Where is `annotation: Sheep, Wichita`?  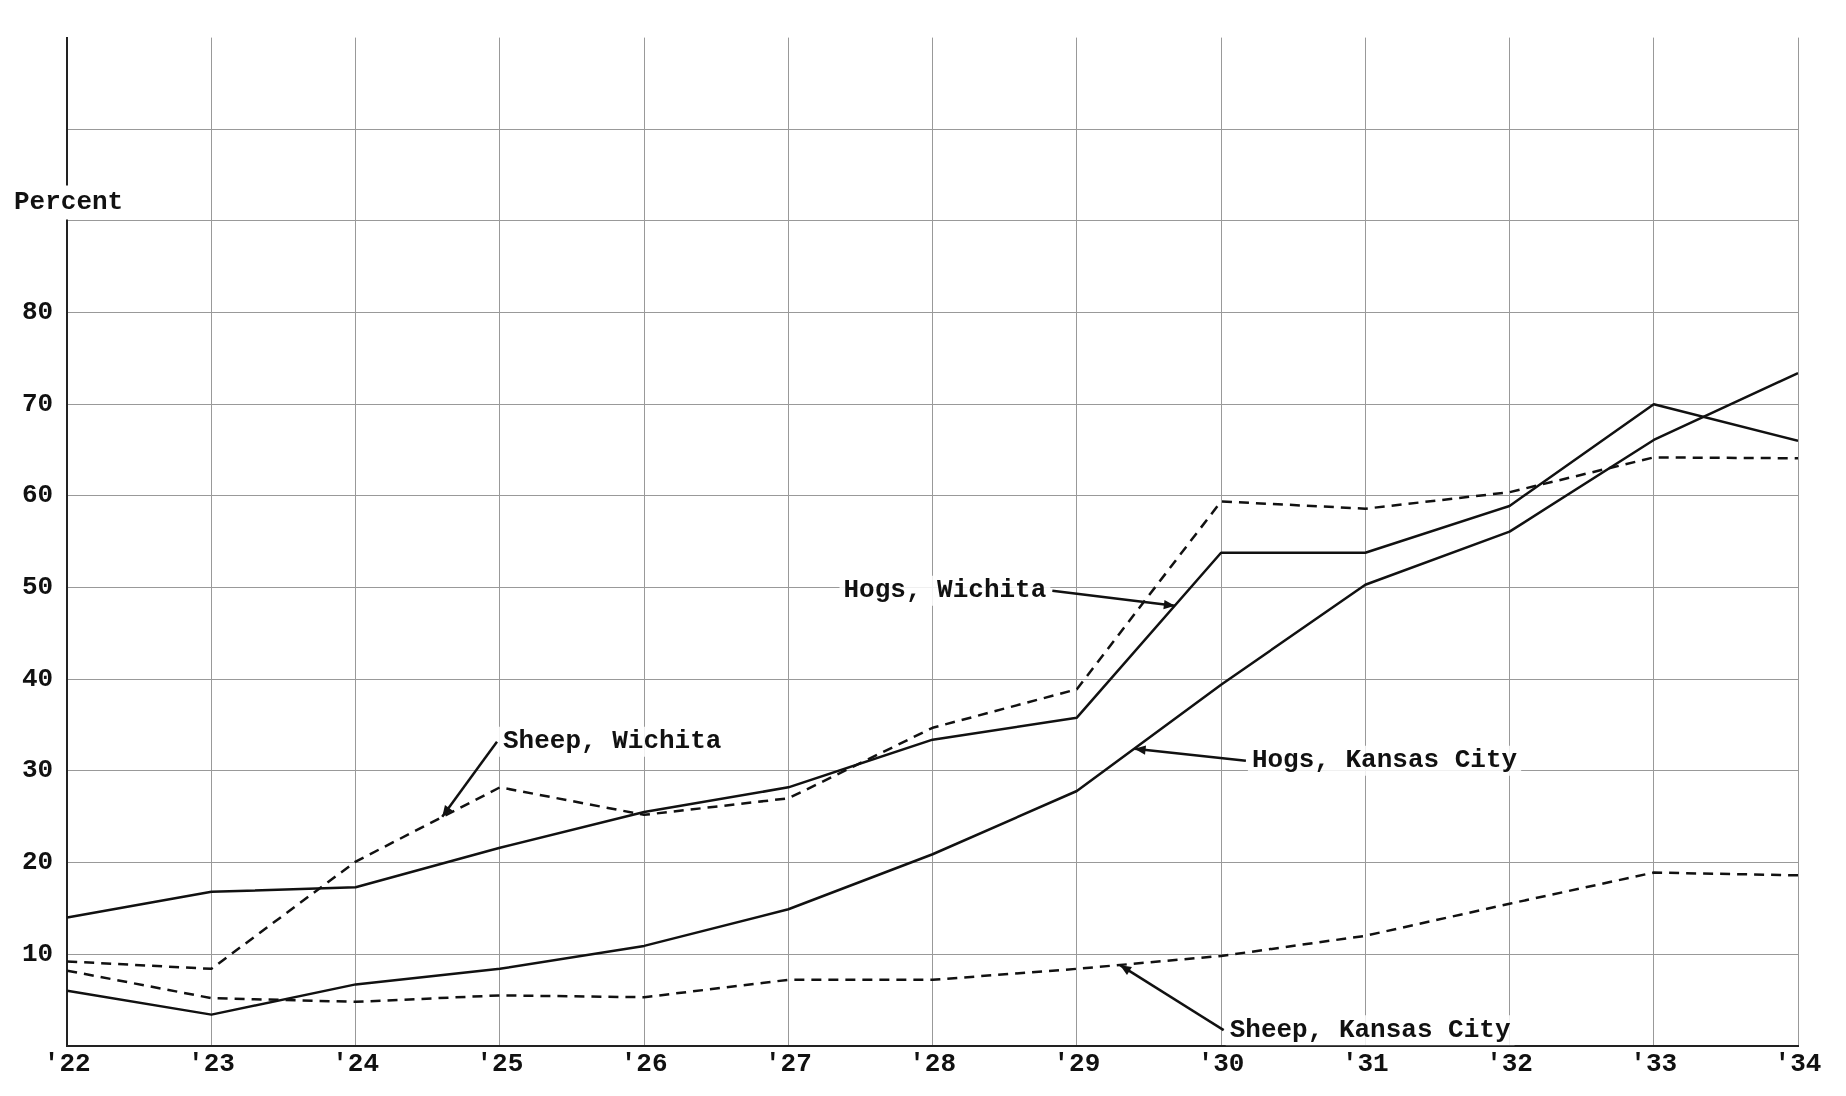 annotation: Sheep, Wichita is located at coordinates (612, 741).